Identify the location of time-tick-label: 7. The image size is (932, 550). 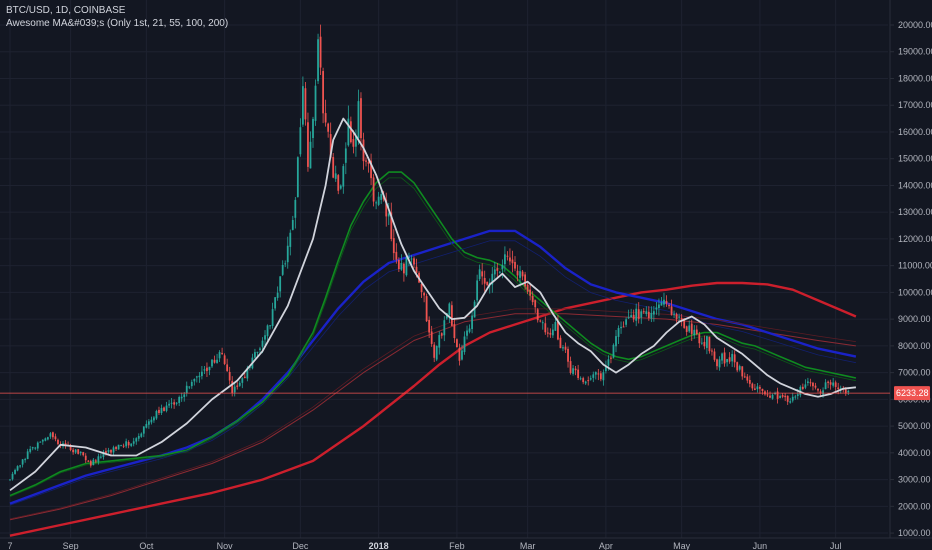
(9, 545).